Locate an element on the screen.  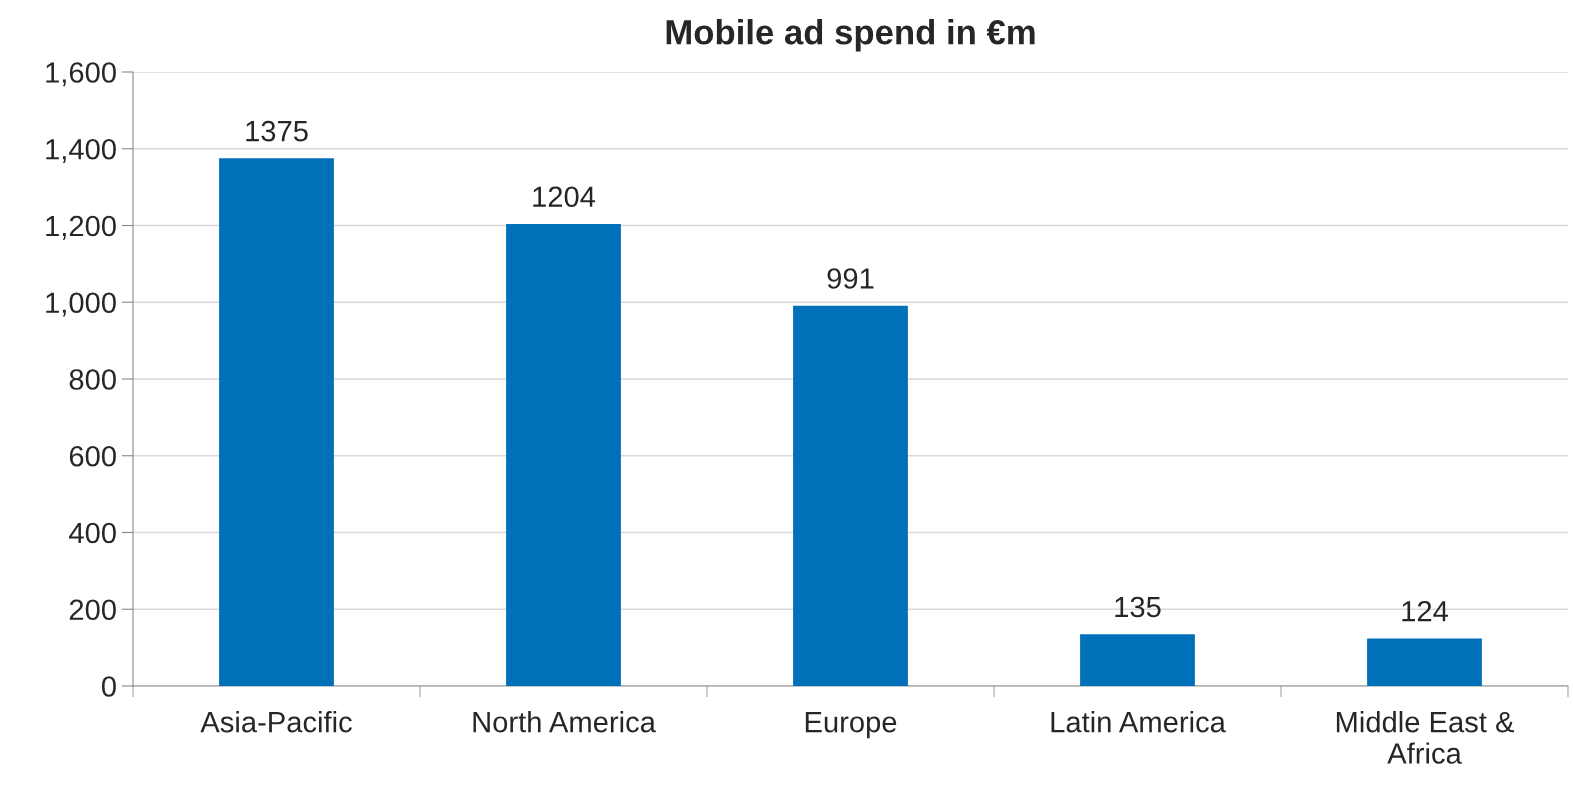
data-label: 1375 is located at coordinates (277, 131).